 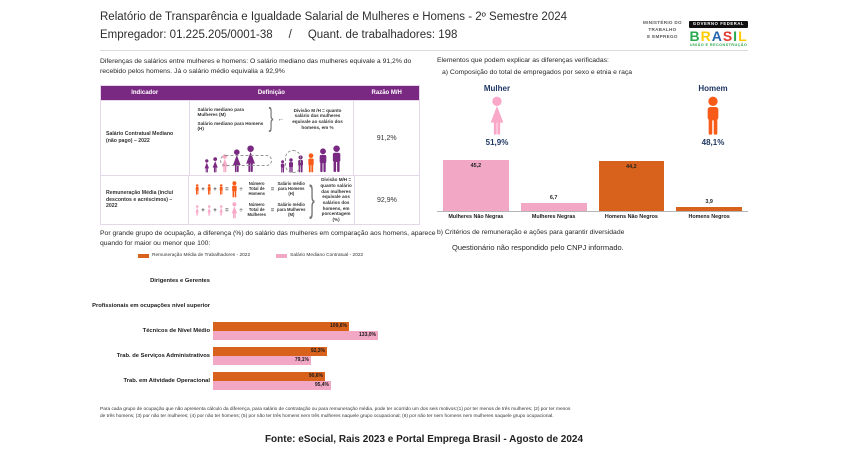 What do you see at coordinates (713, 115) in the screenshot?
I see `male-icon` at bounding box center [713, 115].